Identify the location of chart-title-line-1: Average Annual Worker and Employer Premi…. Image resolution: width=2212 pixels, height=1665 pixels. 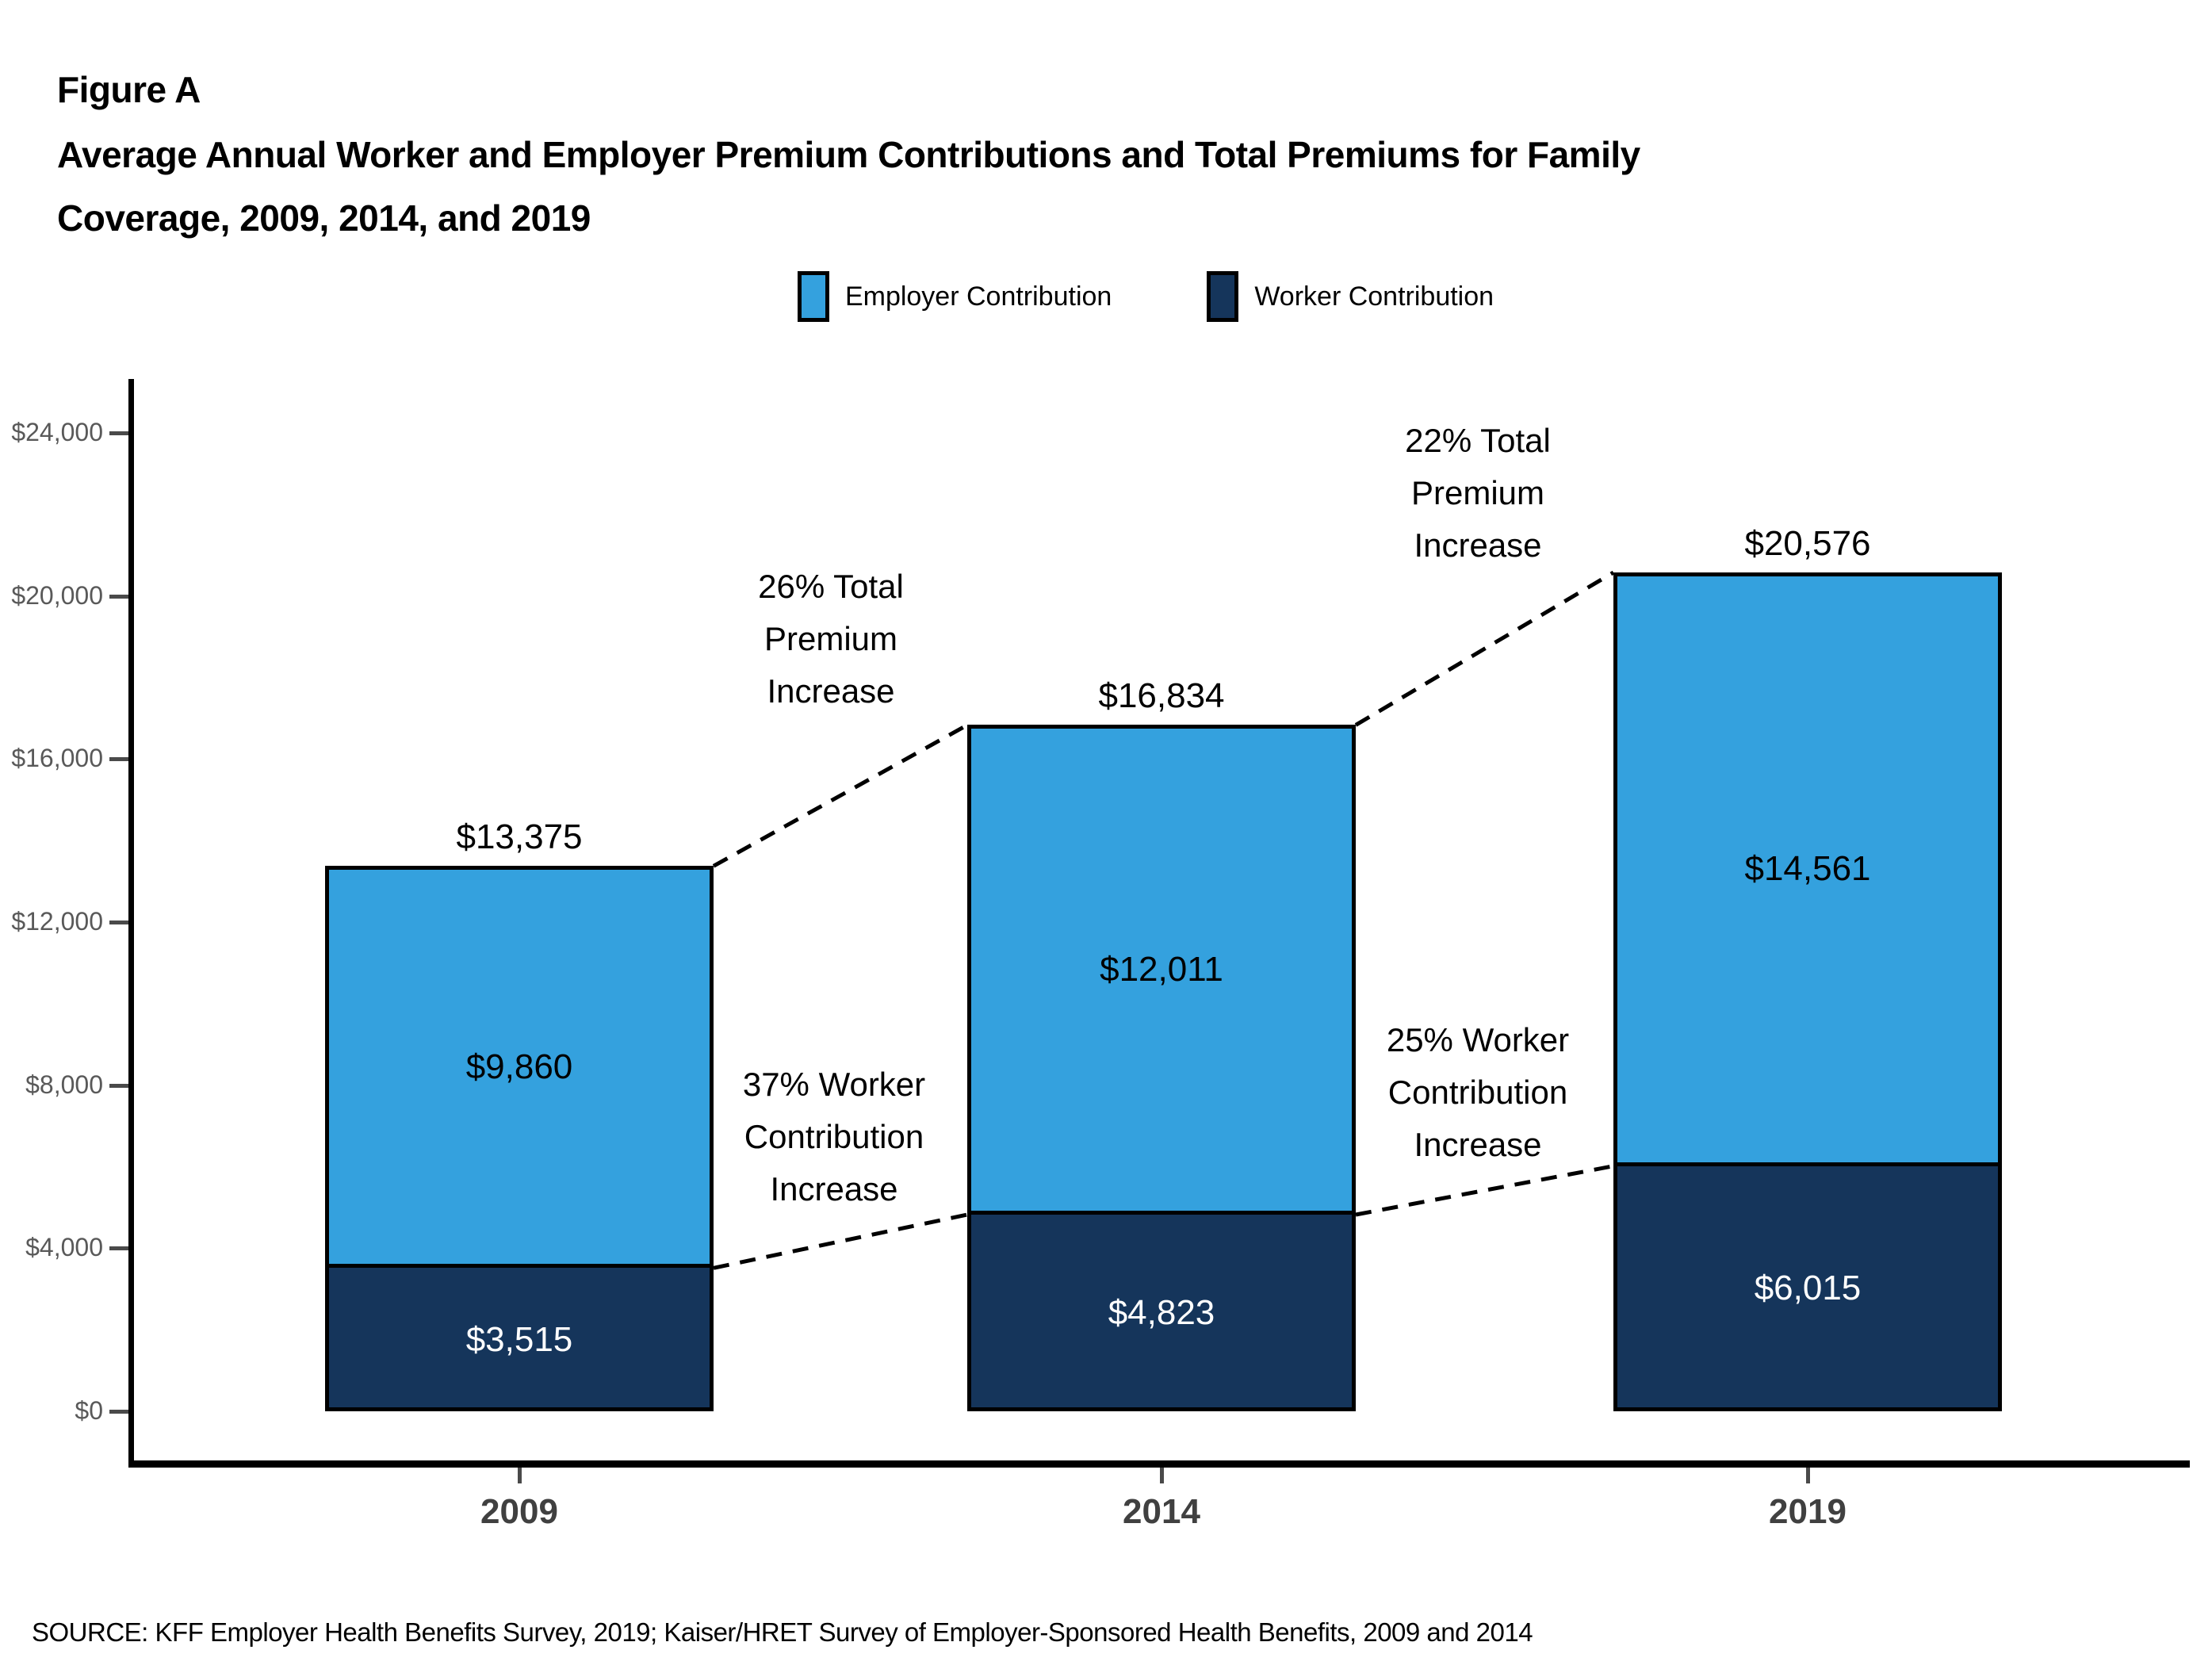
(848, 154).